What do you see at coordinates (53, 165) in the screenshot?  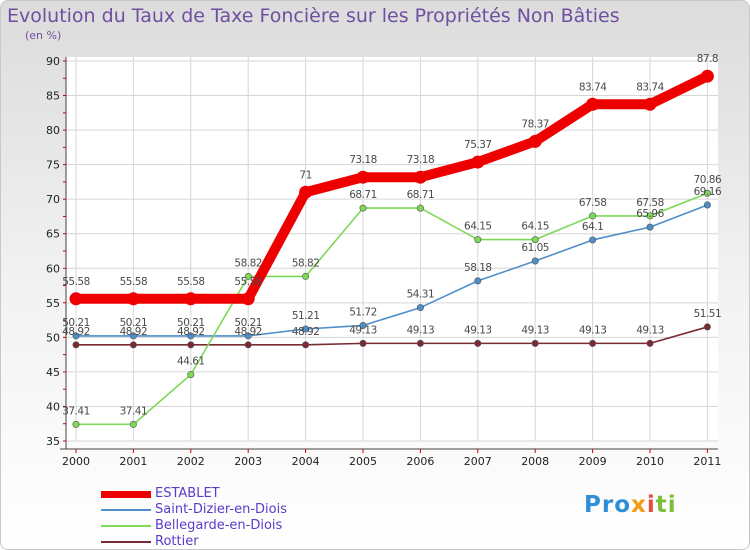 I see `y-tick-label: 75` at bounding box center [53, 165].